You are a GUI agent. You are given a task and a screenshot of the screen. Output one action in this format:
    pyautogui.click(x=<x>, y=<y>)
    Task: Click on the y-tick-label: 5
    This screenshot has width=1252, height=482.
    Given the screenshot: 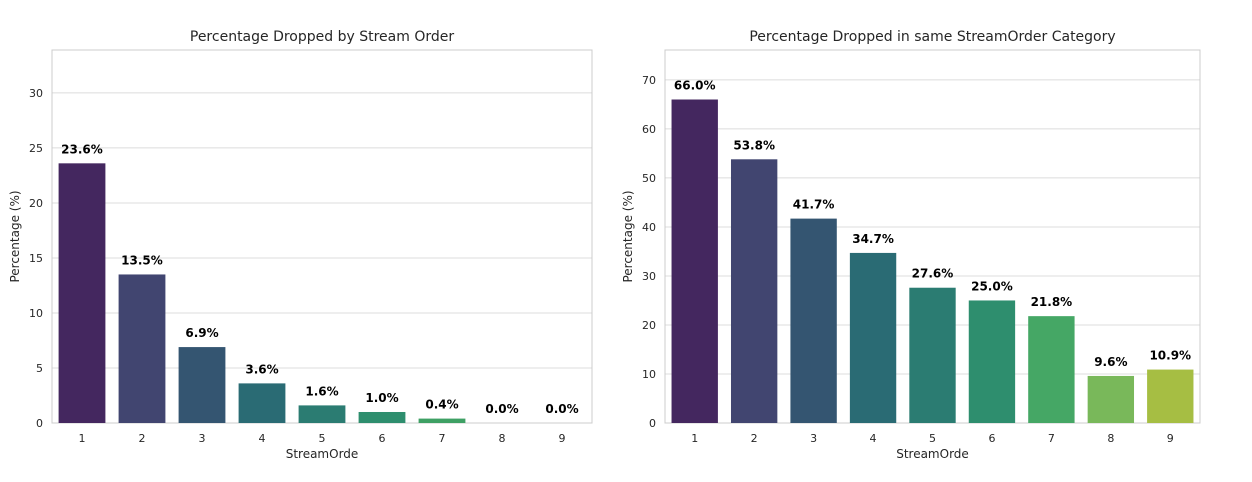 What is the action you would take?
    pyautogui.click(x=39, y=368)
    